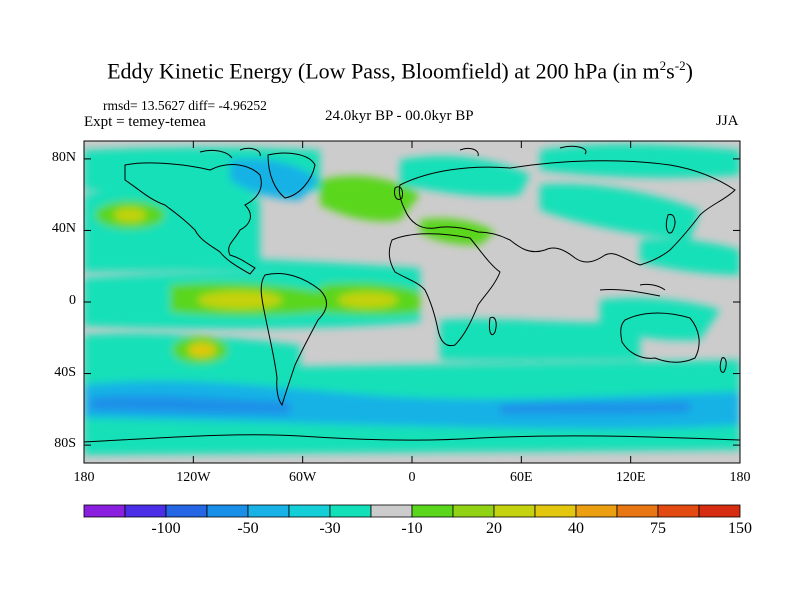 The height and width of the screenshot is (600, 800). I want to click on indonesia-outline, so click(632, 290).